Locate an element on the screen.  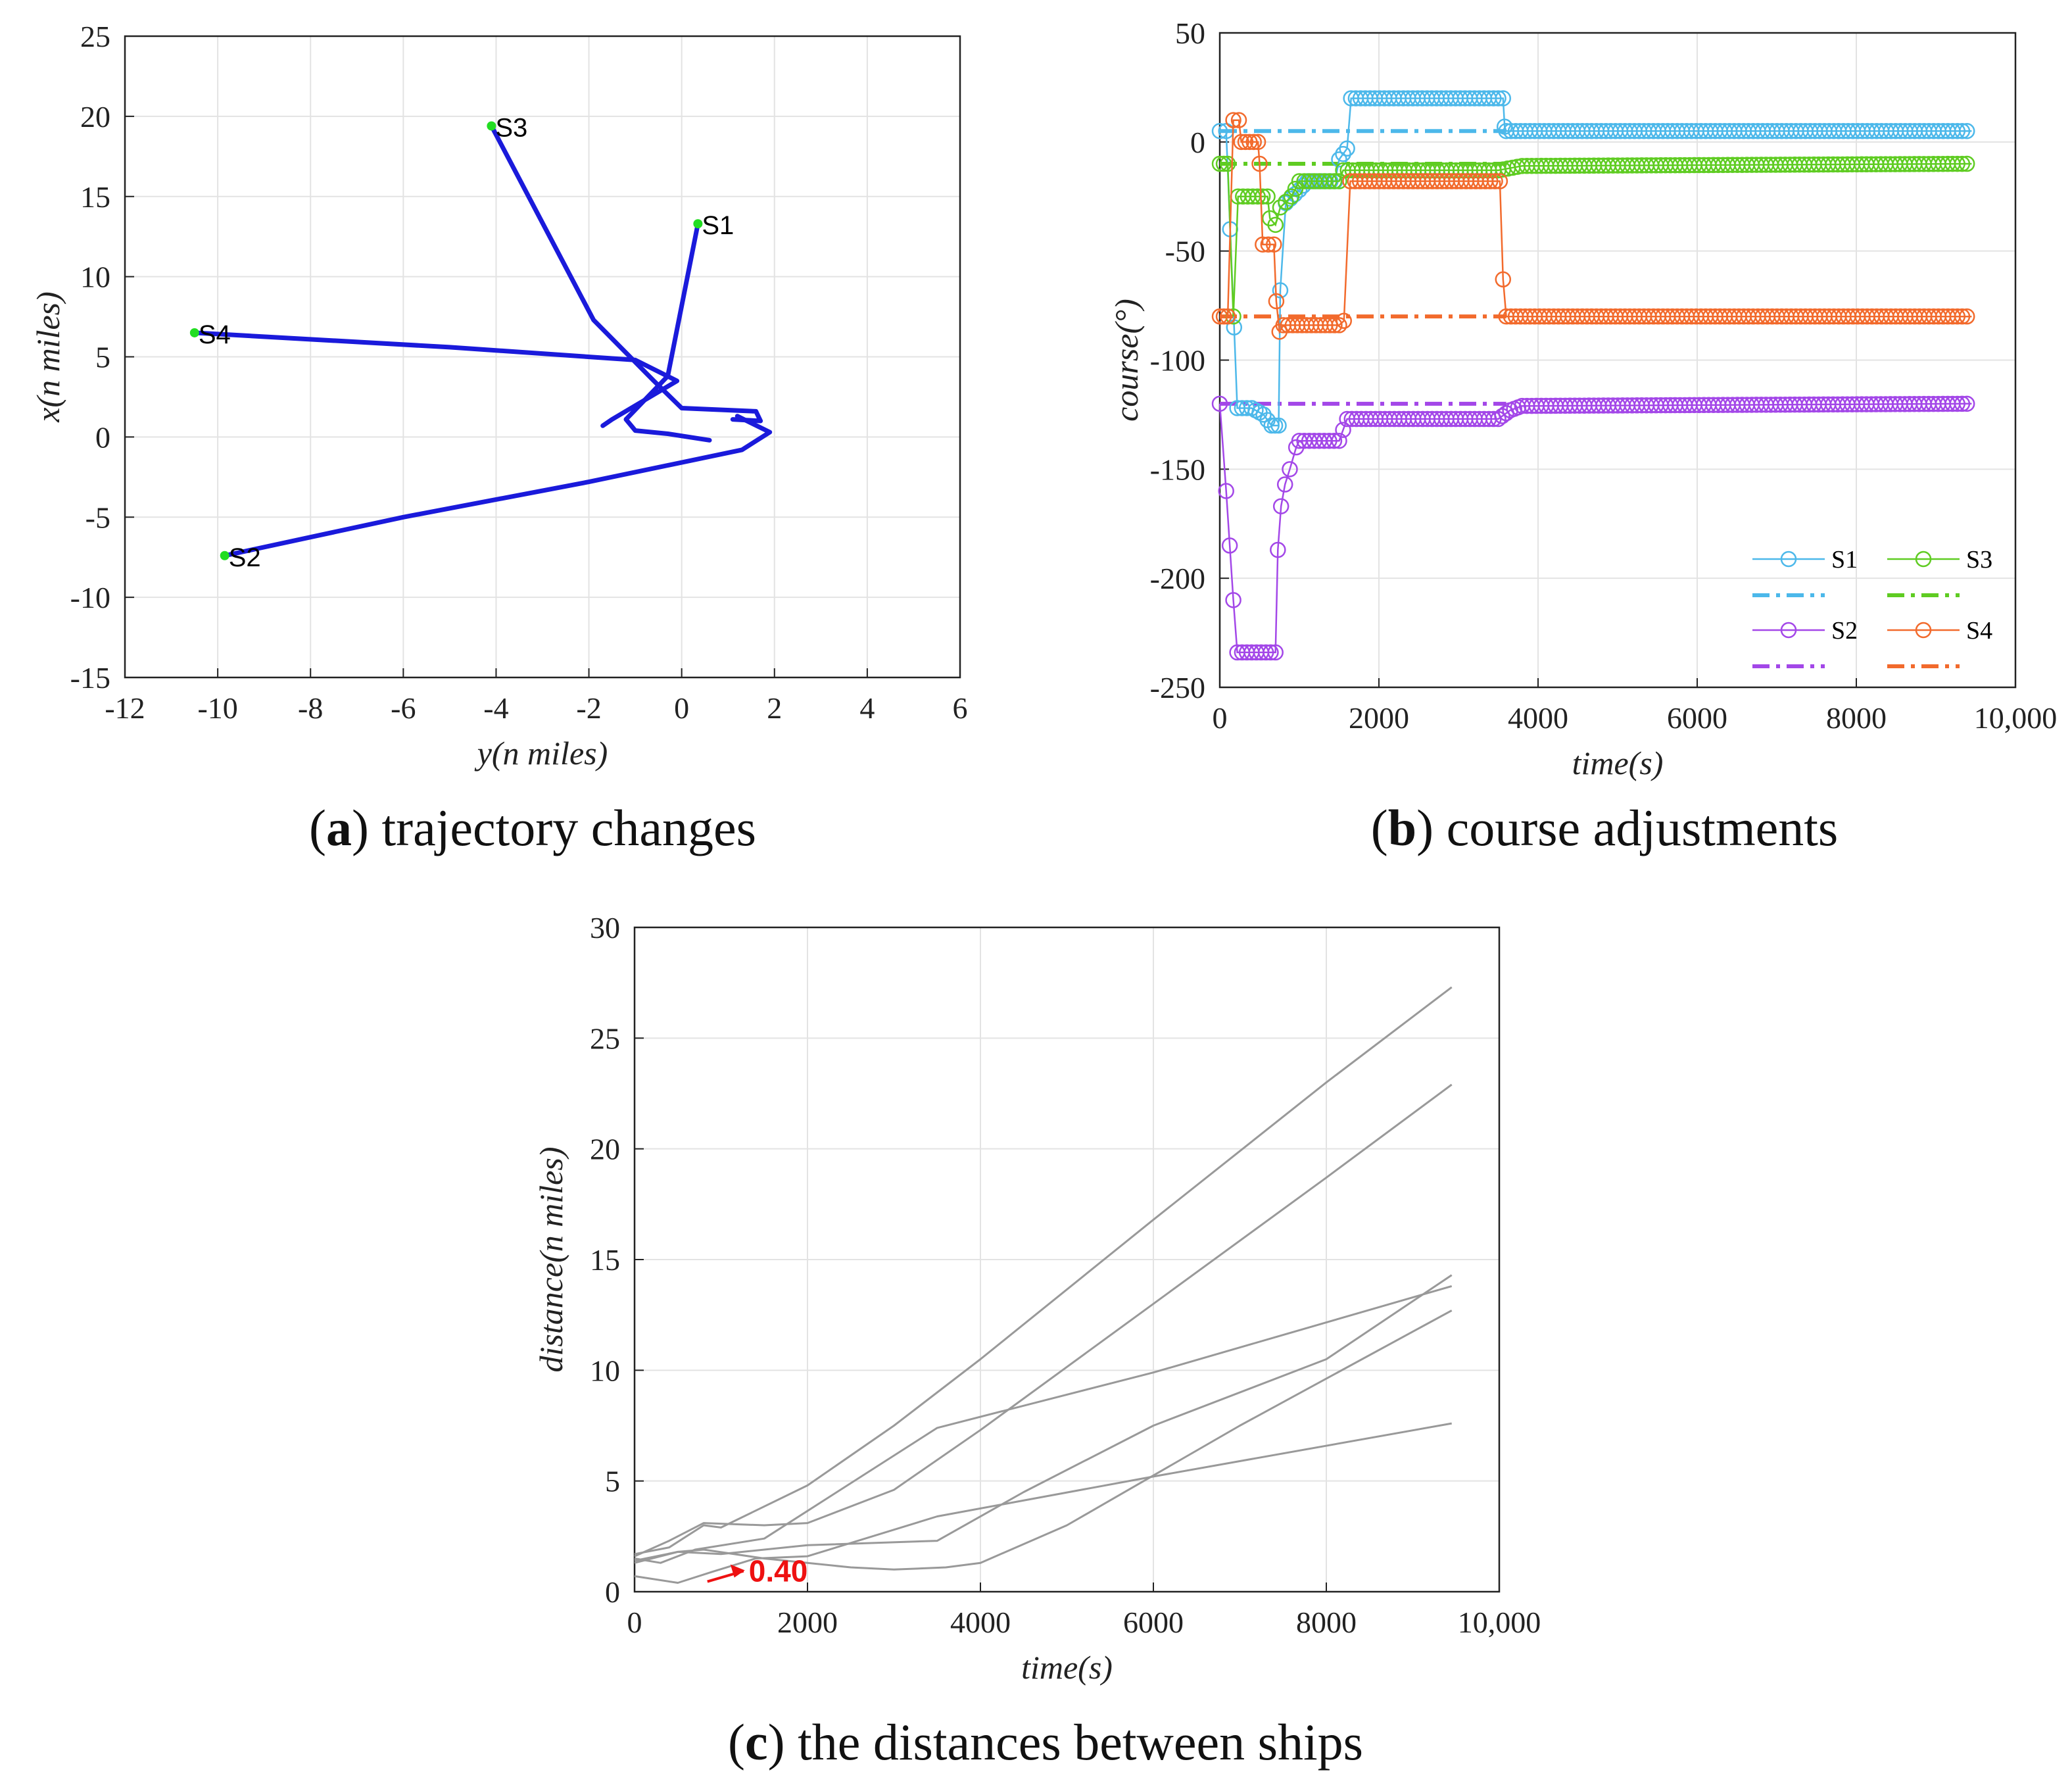
legend-marker-S4 is located at coordinates (1923, 630).